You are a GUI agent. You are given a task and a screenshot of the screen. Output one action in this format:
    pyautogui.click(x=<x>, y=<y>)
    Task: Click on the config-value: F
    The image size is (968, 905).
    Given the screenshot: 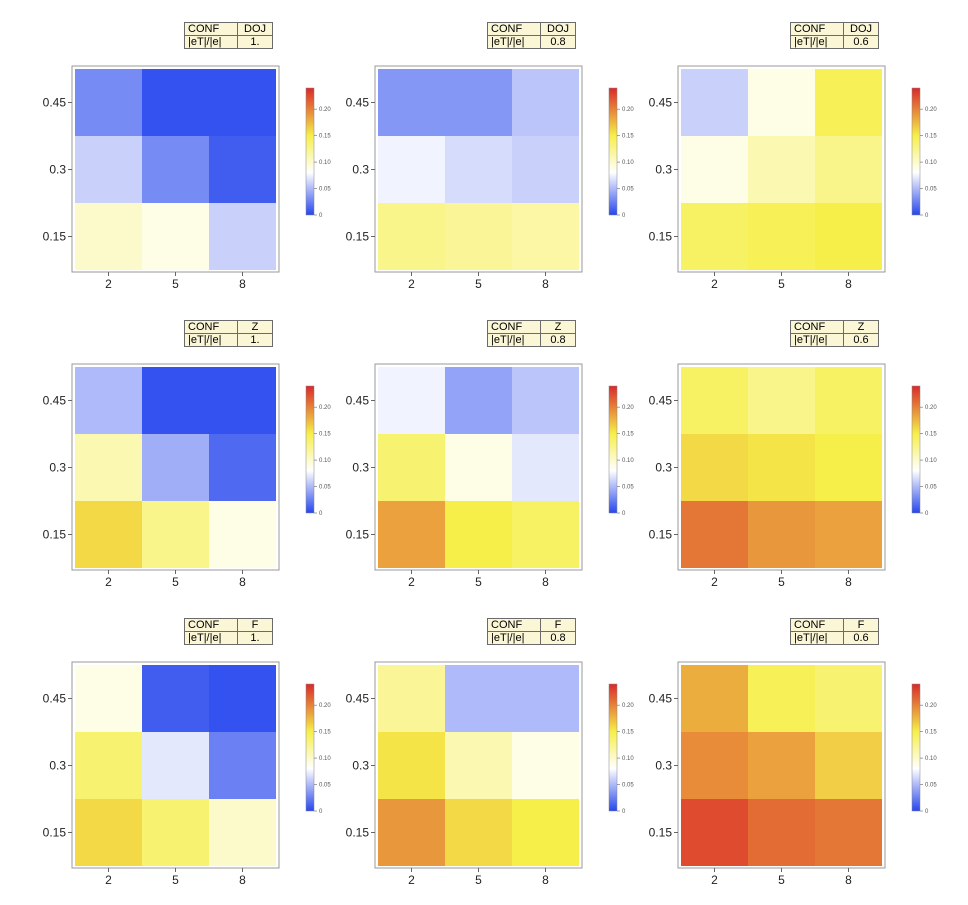 What is the action you would take?
    pyautogui.click(x=558, y=625)
    